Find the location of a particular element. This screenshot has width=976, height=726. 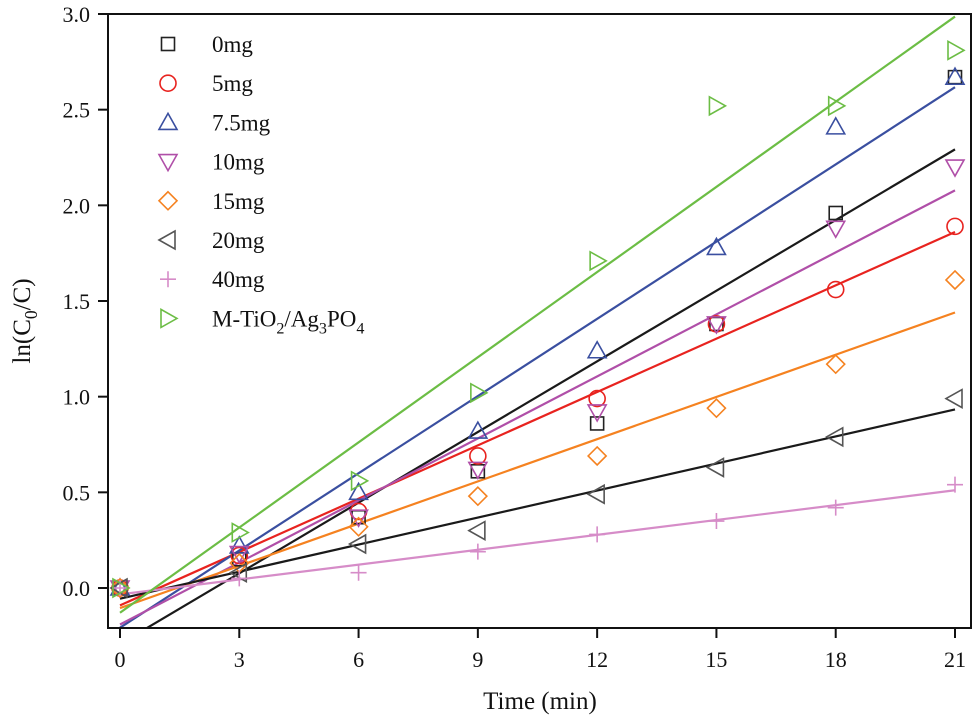

legend-label: 10mg is located at coordinates (238, 162).